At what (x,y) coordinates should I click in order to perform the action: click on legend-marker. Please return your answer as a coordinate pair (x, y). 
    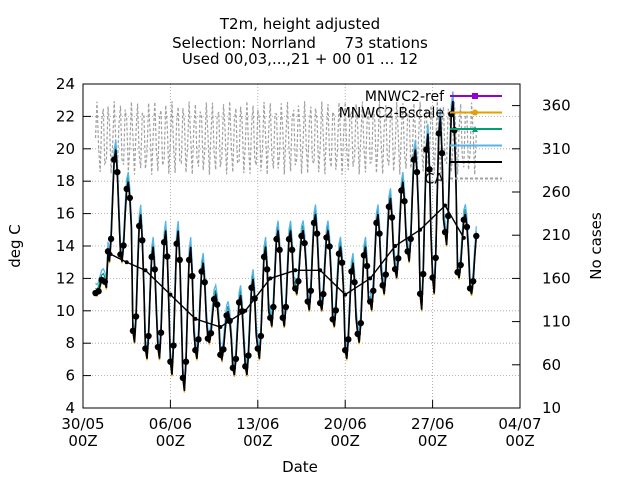
    Looking at the image, I should click on (475, 112).